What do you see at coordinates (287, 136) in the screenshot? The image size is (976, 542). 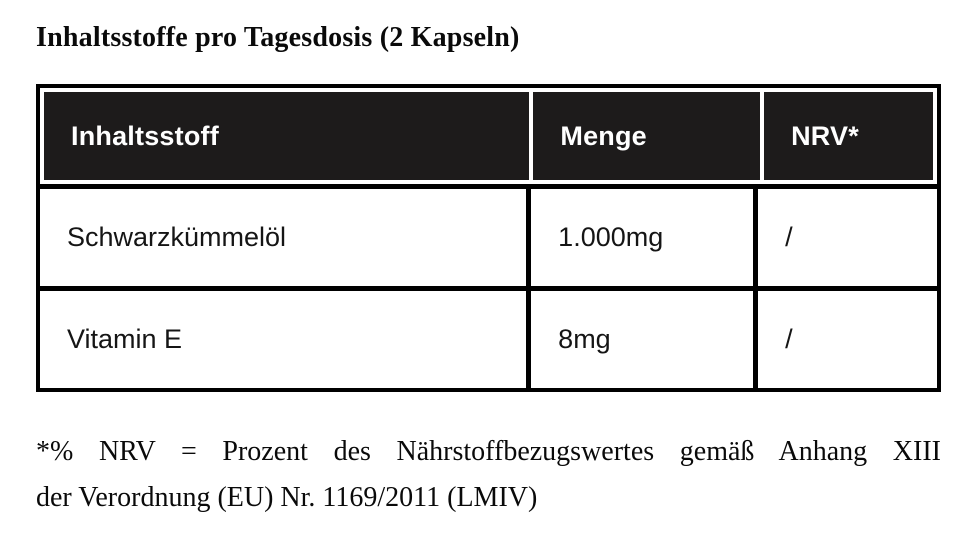 I see `header-cell-ingredient: Inhaltsstoff` at bounding box center [287, 136].